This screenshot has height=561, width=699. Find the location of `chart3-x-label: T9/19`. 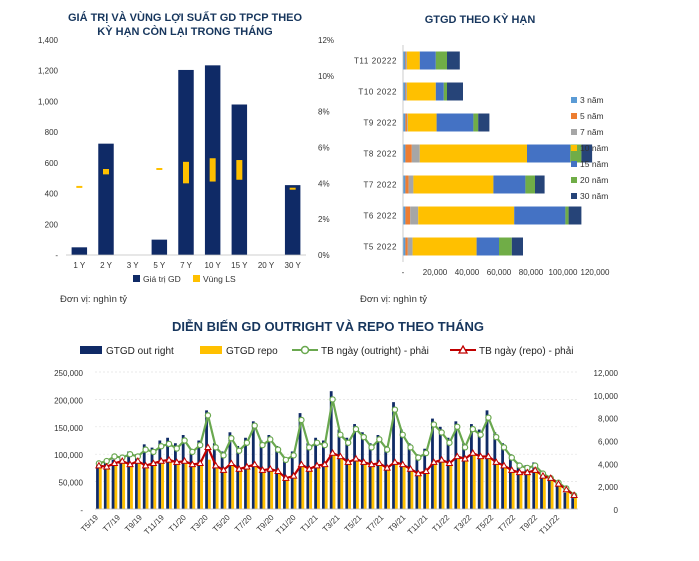

chart3-x-label: T9/19 is located at coordinates (133, 523).